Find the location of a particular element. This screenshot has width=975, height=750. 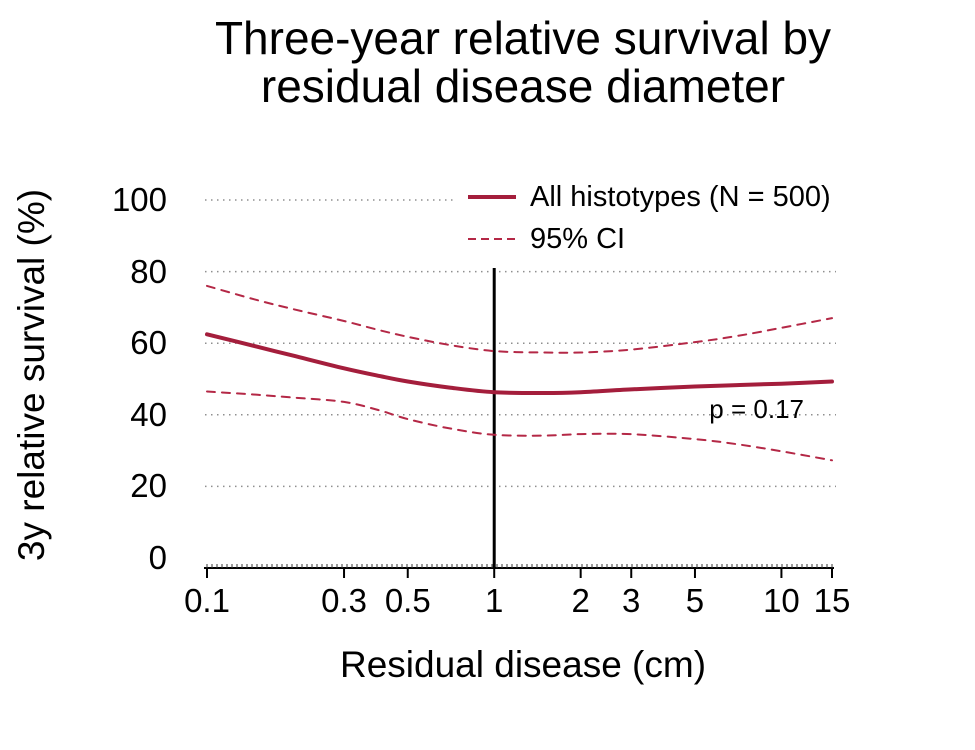

series-all-histotypes is located at coordinates (519, 364).